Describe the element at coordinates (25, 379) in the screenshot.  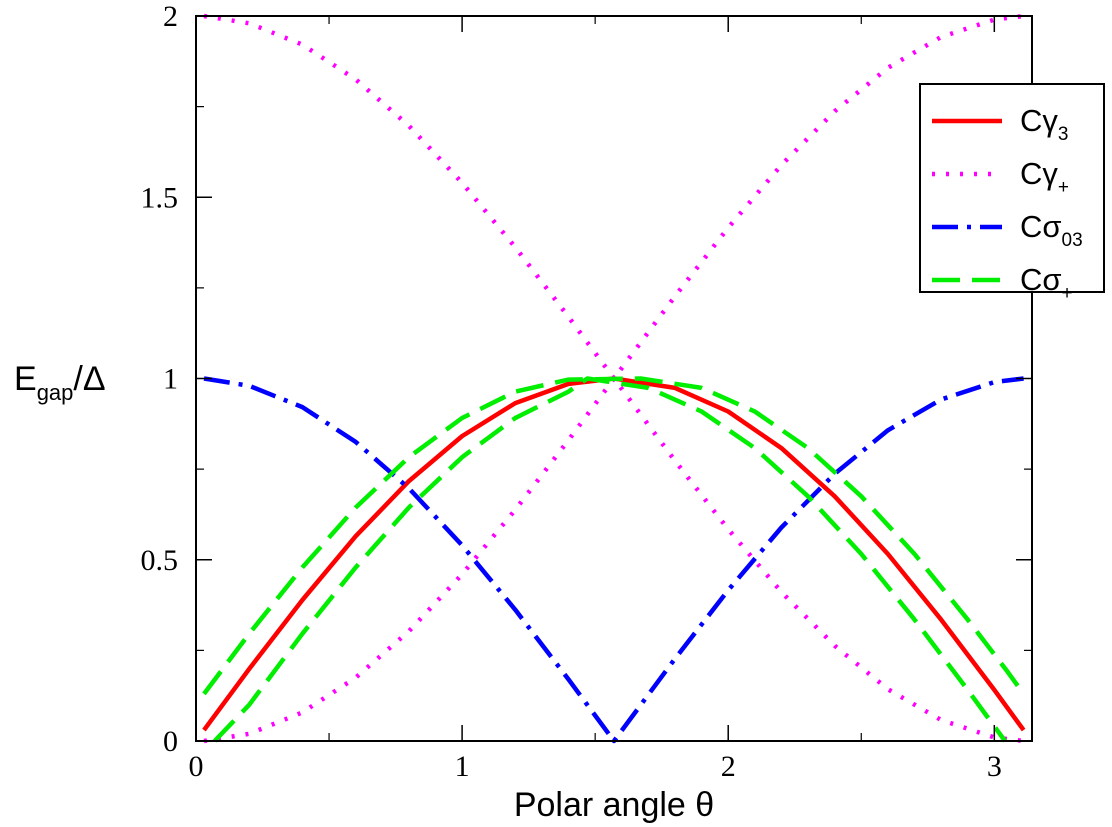
I see `y-axis-title-main: E` at that location.